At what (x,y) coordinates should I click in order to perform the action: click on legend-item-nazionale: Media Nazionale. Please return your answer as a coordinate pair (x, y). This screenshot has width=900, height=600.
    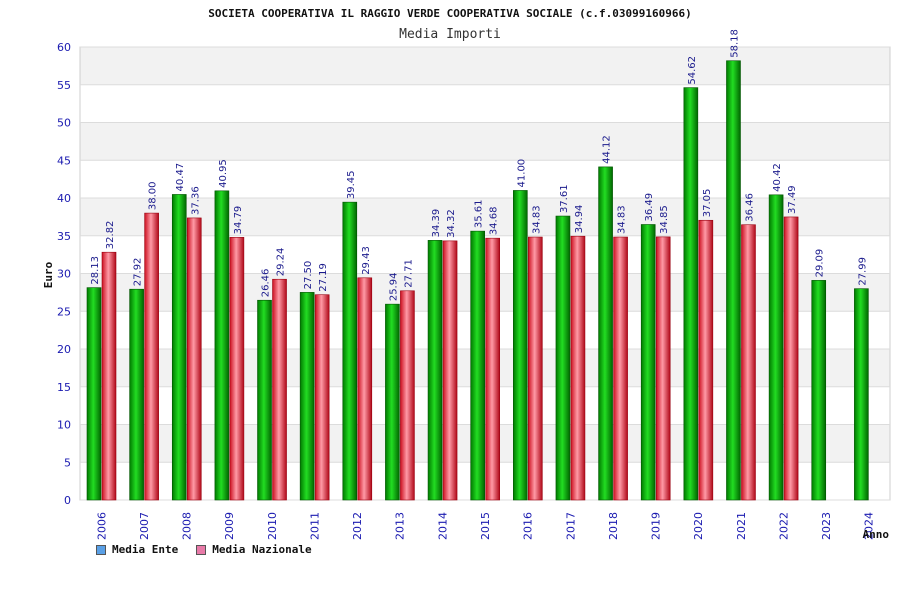
    Looking at the image, I should click on (254, 549).